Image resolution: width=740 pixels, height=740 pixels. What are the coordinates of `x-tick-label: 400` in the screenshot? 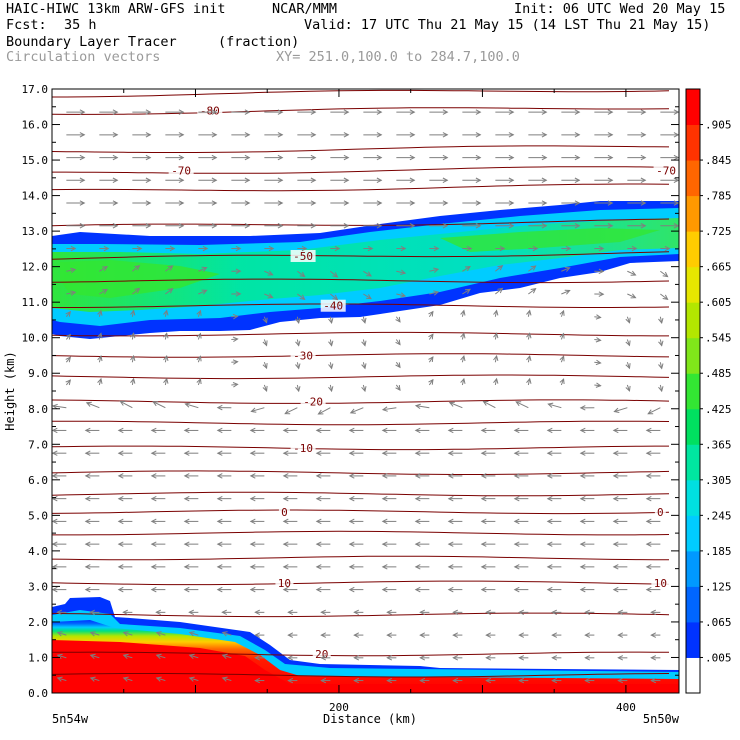 It's located at (626, 707).